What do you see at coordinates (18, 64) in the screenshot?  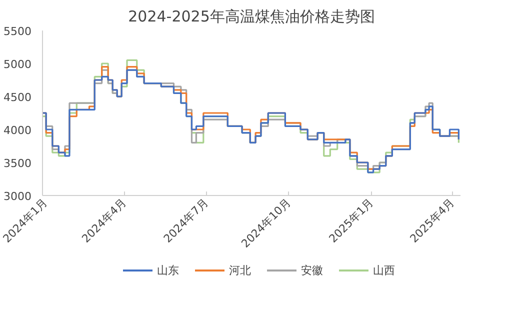 I see `y-tick-label: 5000` at bounding box center [18, 64].